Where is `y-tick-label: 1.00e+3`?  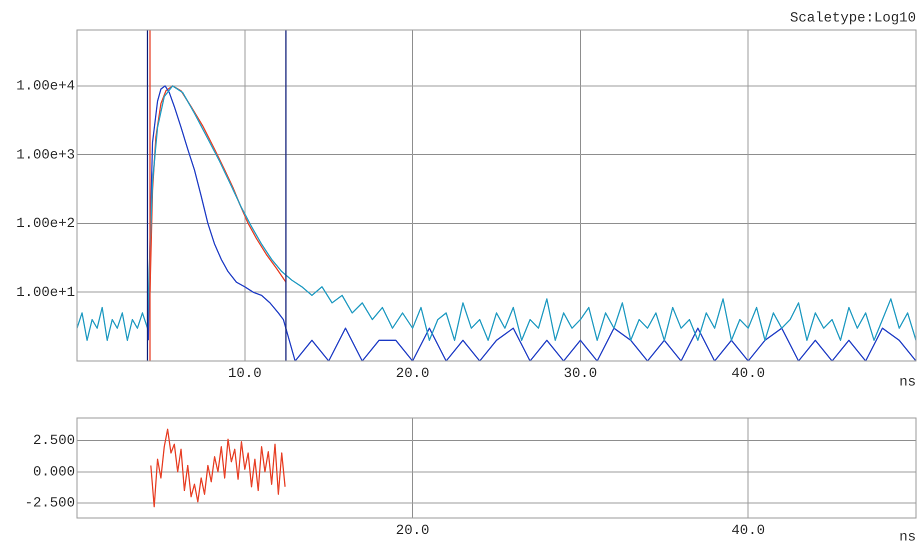
y-tick-label: 1.00e+3 is located at coordinates (45, 155).